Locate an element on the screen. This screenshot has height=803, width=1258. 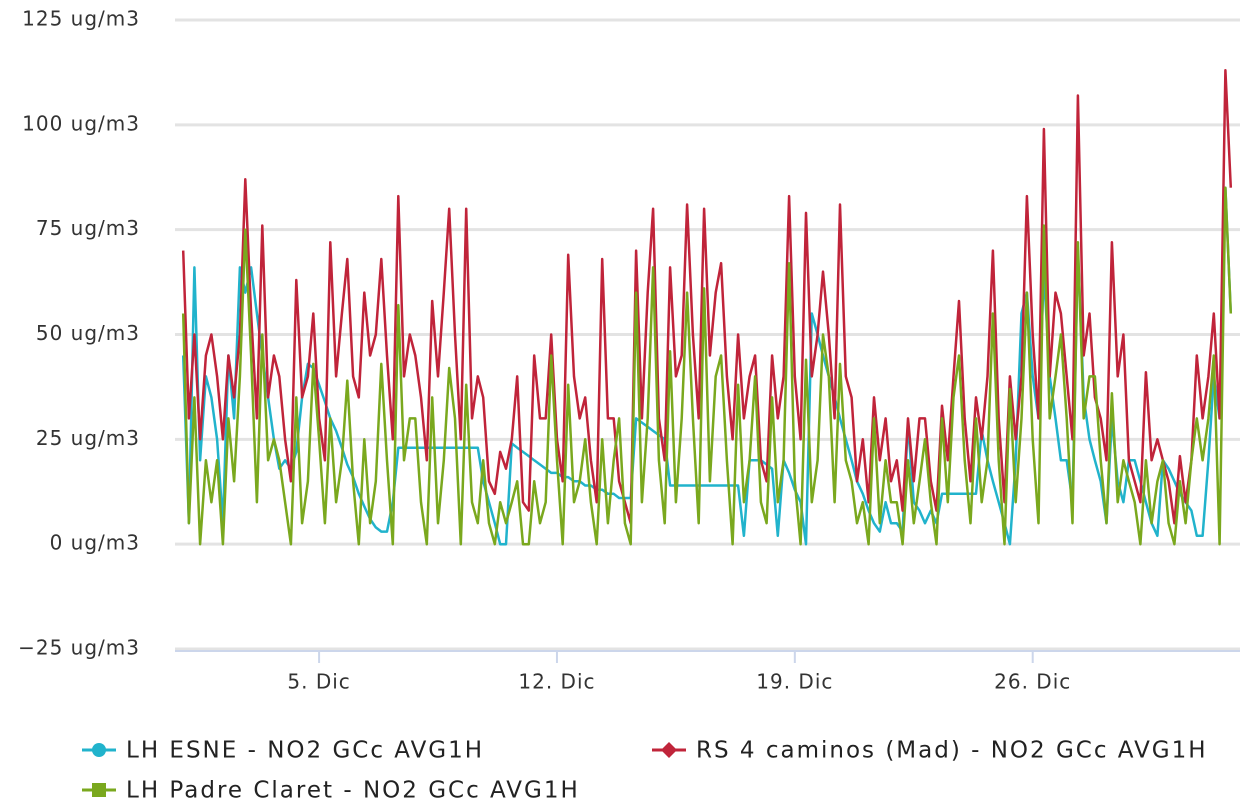
x-tick-label: 12. Dic is located at coordinates (556, 682).